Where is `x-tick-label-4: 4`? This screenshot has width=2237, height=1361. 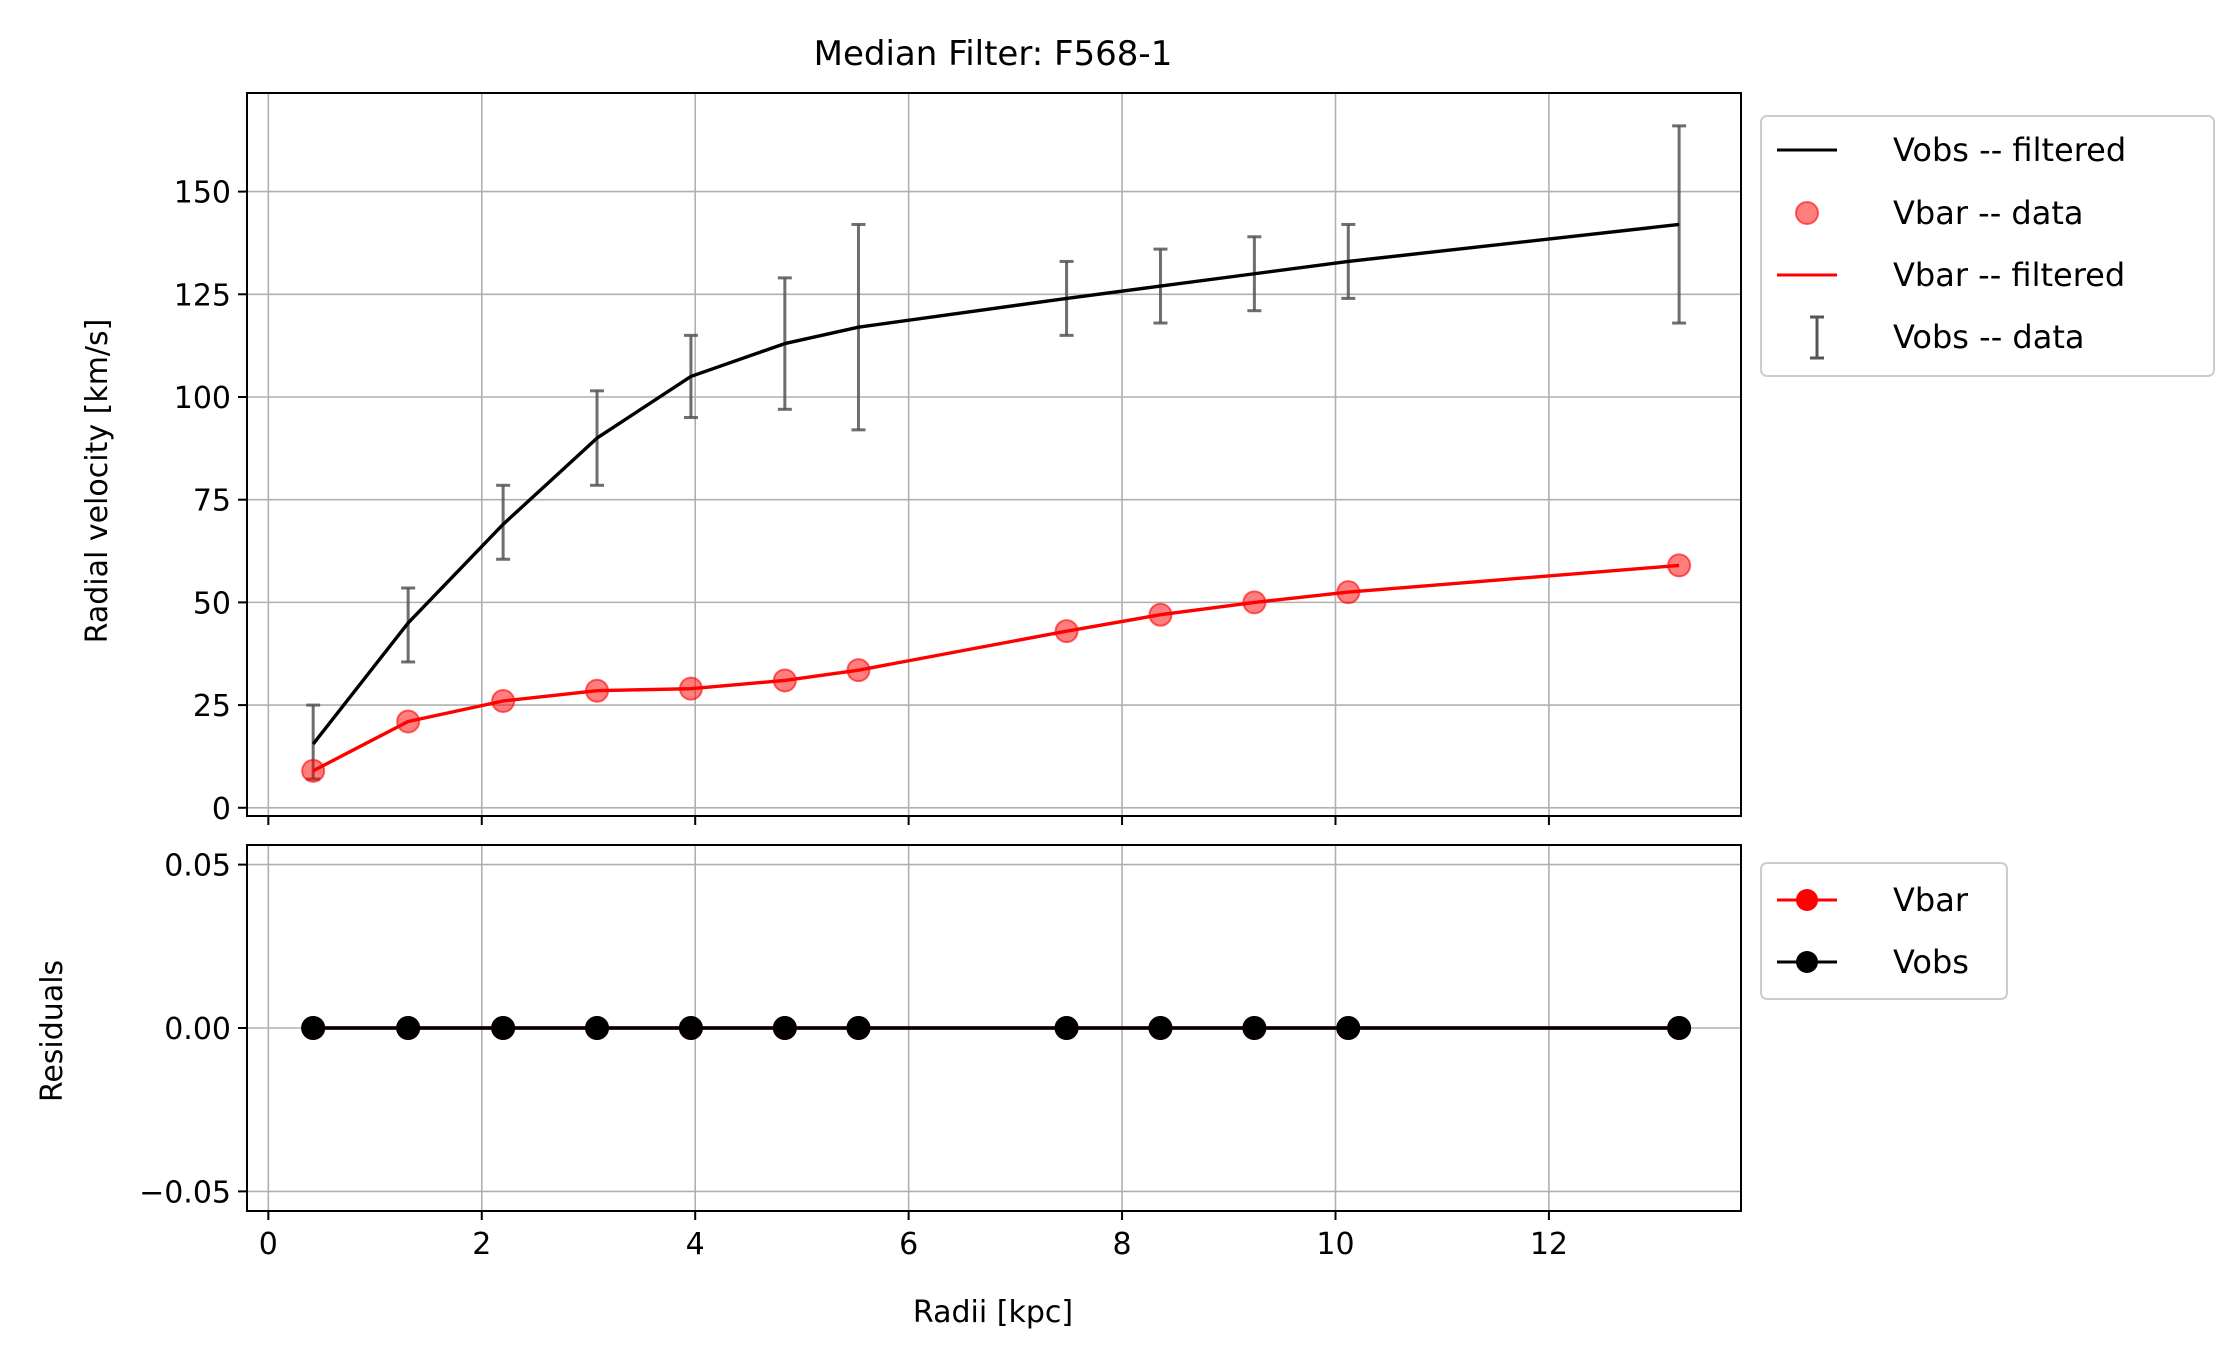
x-tick-label-4: 4 is located at coordinates (695, 1244).